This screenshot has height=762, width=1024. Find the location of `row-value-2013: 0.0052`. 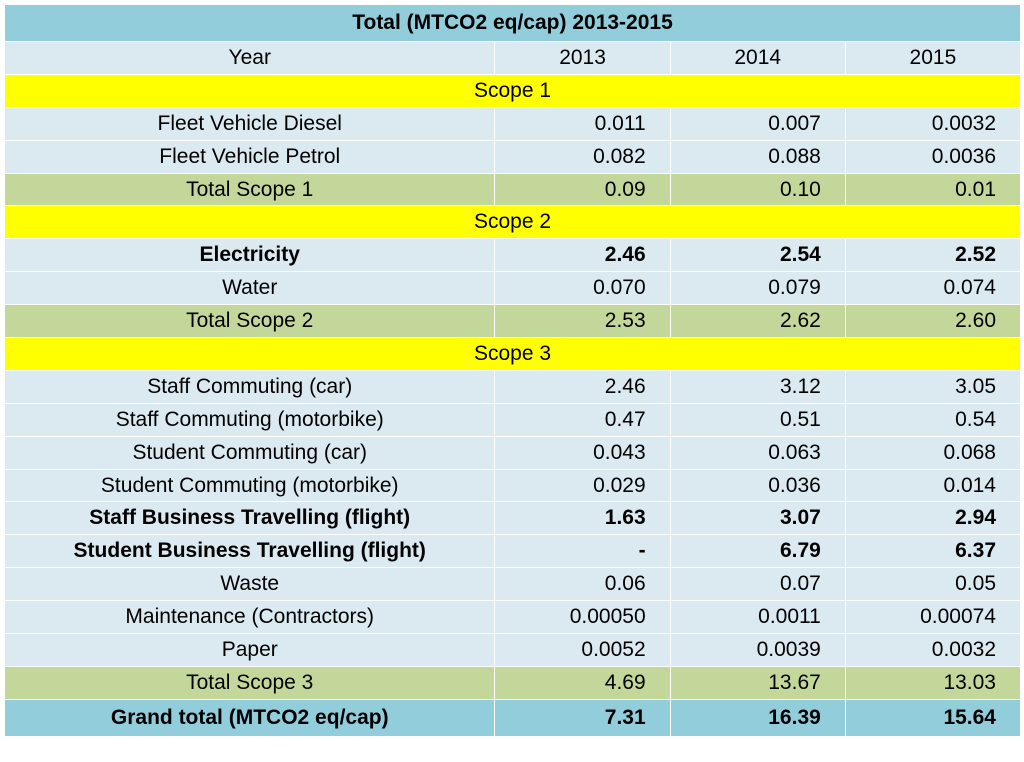

row-value-2013: 0.0052 is located at coordinates (582, 650).